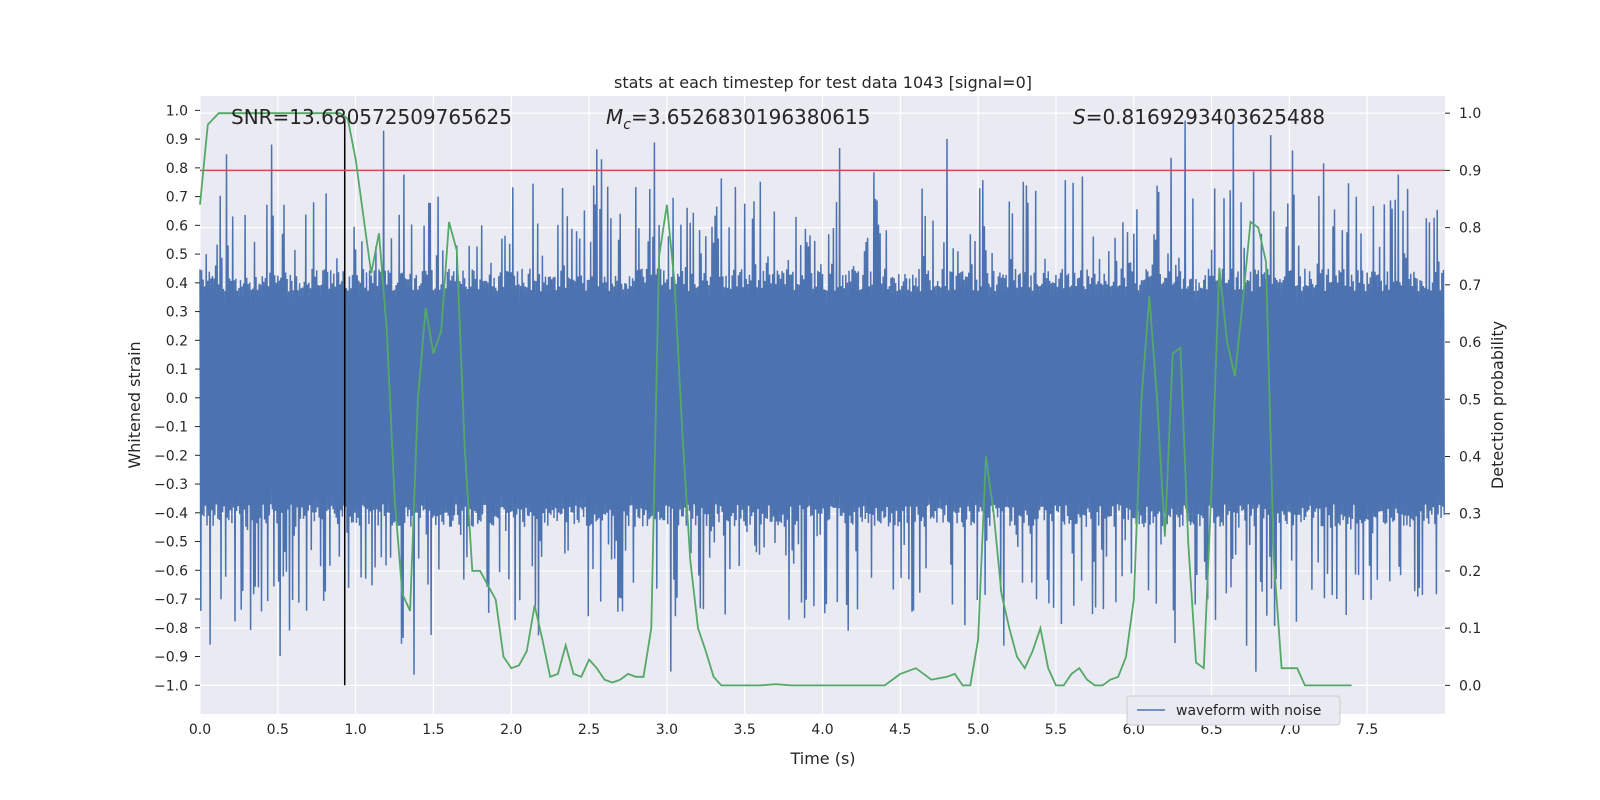  I want to click on y2-ticks: 0.0 0.1 0.2 0.3 0.4 0.5 0.6 0.7 0.8 0.9 1.0, so click(1463, 400).